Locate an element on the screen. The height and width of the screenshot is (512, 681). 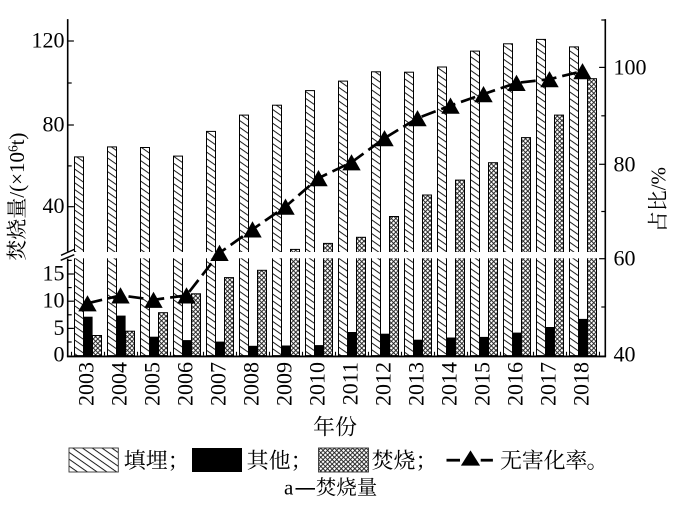
svg-text: 2016 is located at coordinates (515, 384).